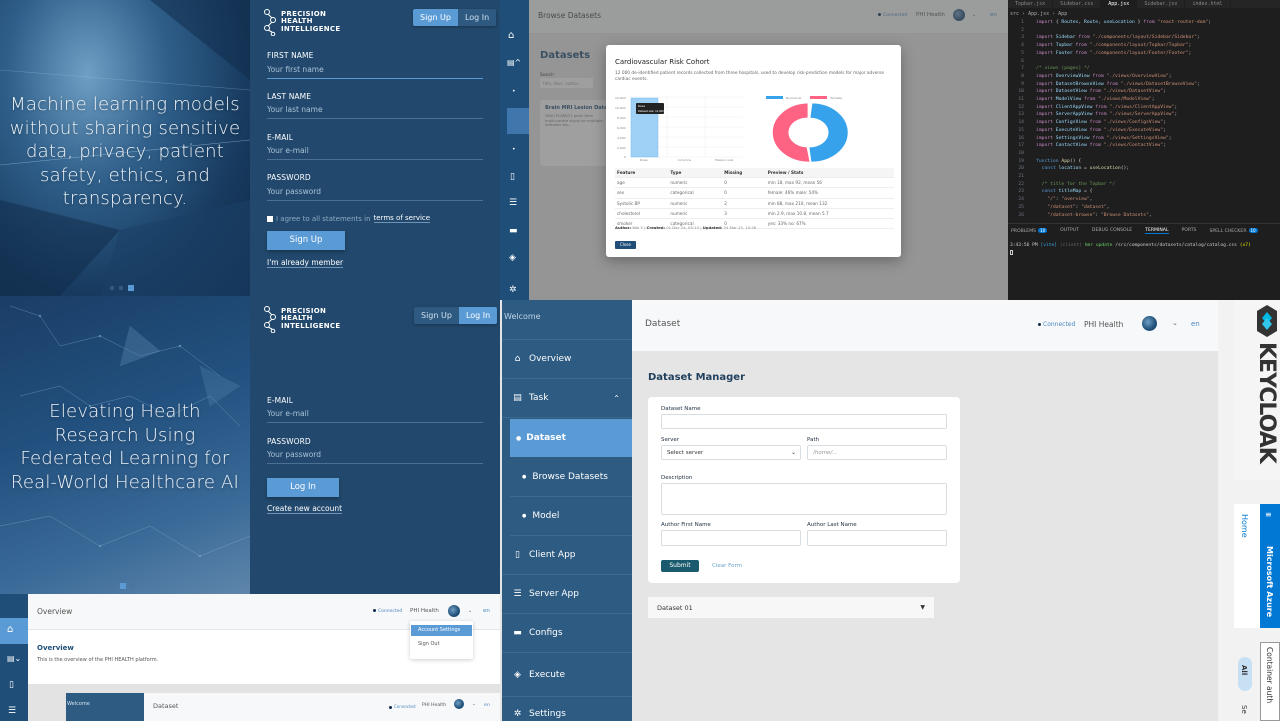 The height and width of the screenshot is (721, 1280). What do you see at coordinates (514, 62) in the screenshot?
I see `clipboard-icon: ▤^` at bounding box center [514, 62].